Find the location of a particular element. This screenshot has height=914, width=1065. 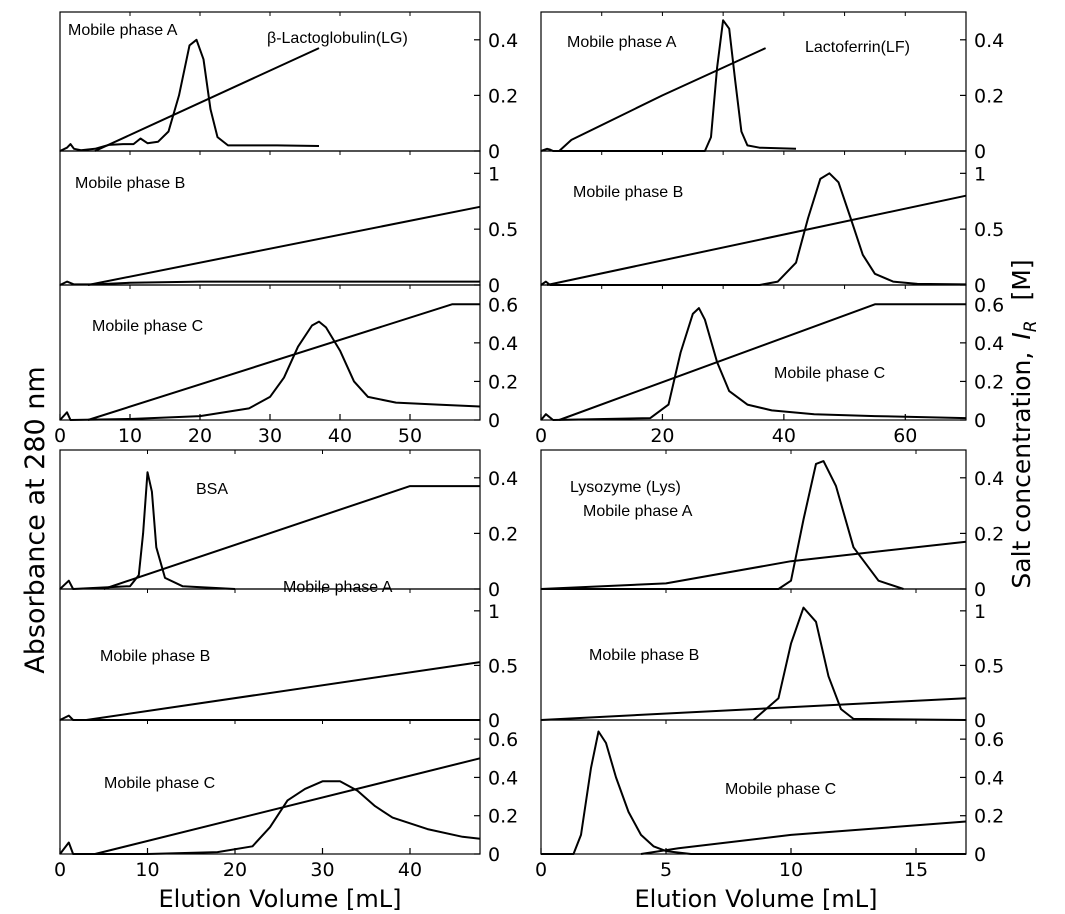

panel-lower-middle-right: 0 0.5 1 Mobile phase B is located at coordinates (772, 660).